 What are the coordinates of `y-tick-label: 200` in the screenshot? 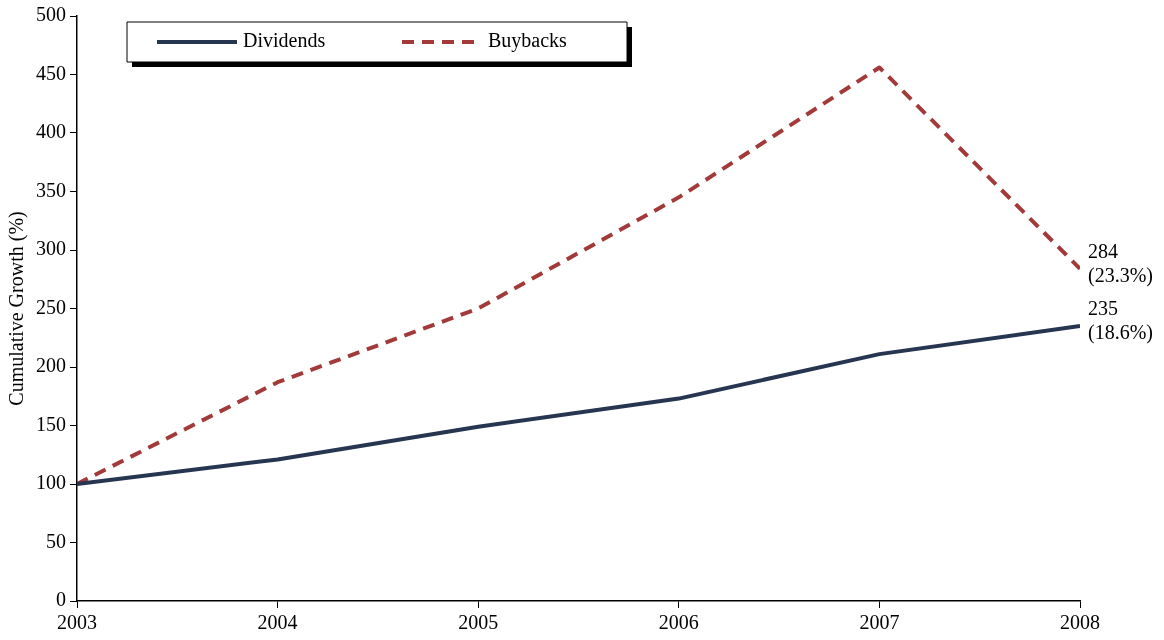 It's located at (51, 365).